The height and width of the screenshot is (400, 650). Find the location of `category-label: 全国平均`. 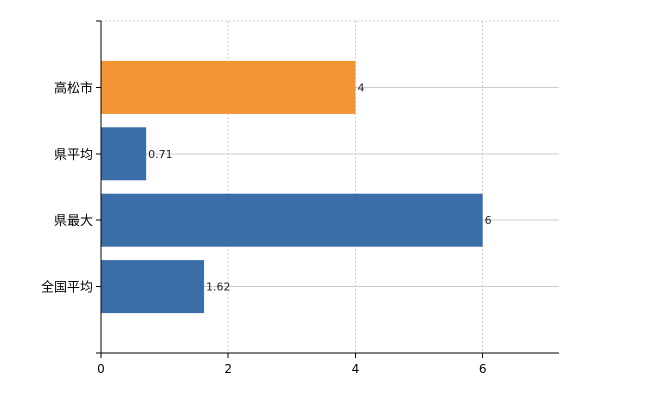

category-label: 全国平均 is located at coordinates (67, 288).